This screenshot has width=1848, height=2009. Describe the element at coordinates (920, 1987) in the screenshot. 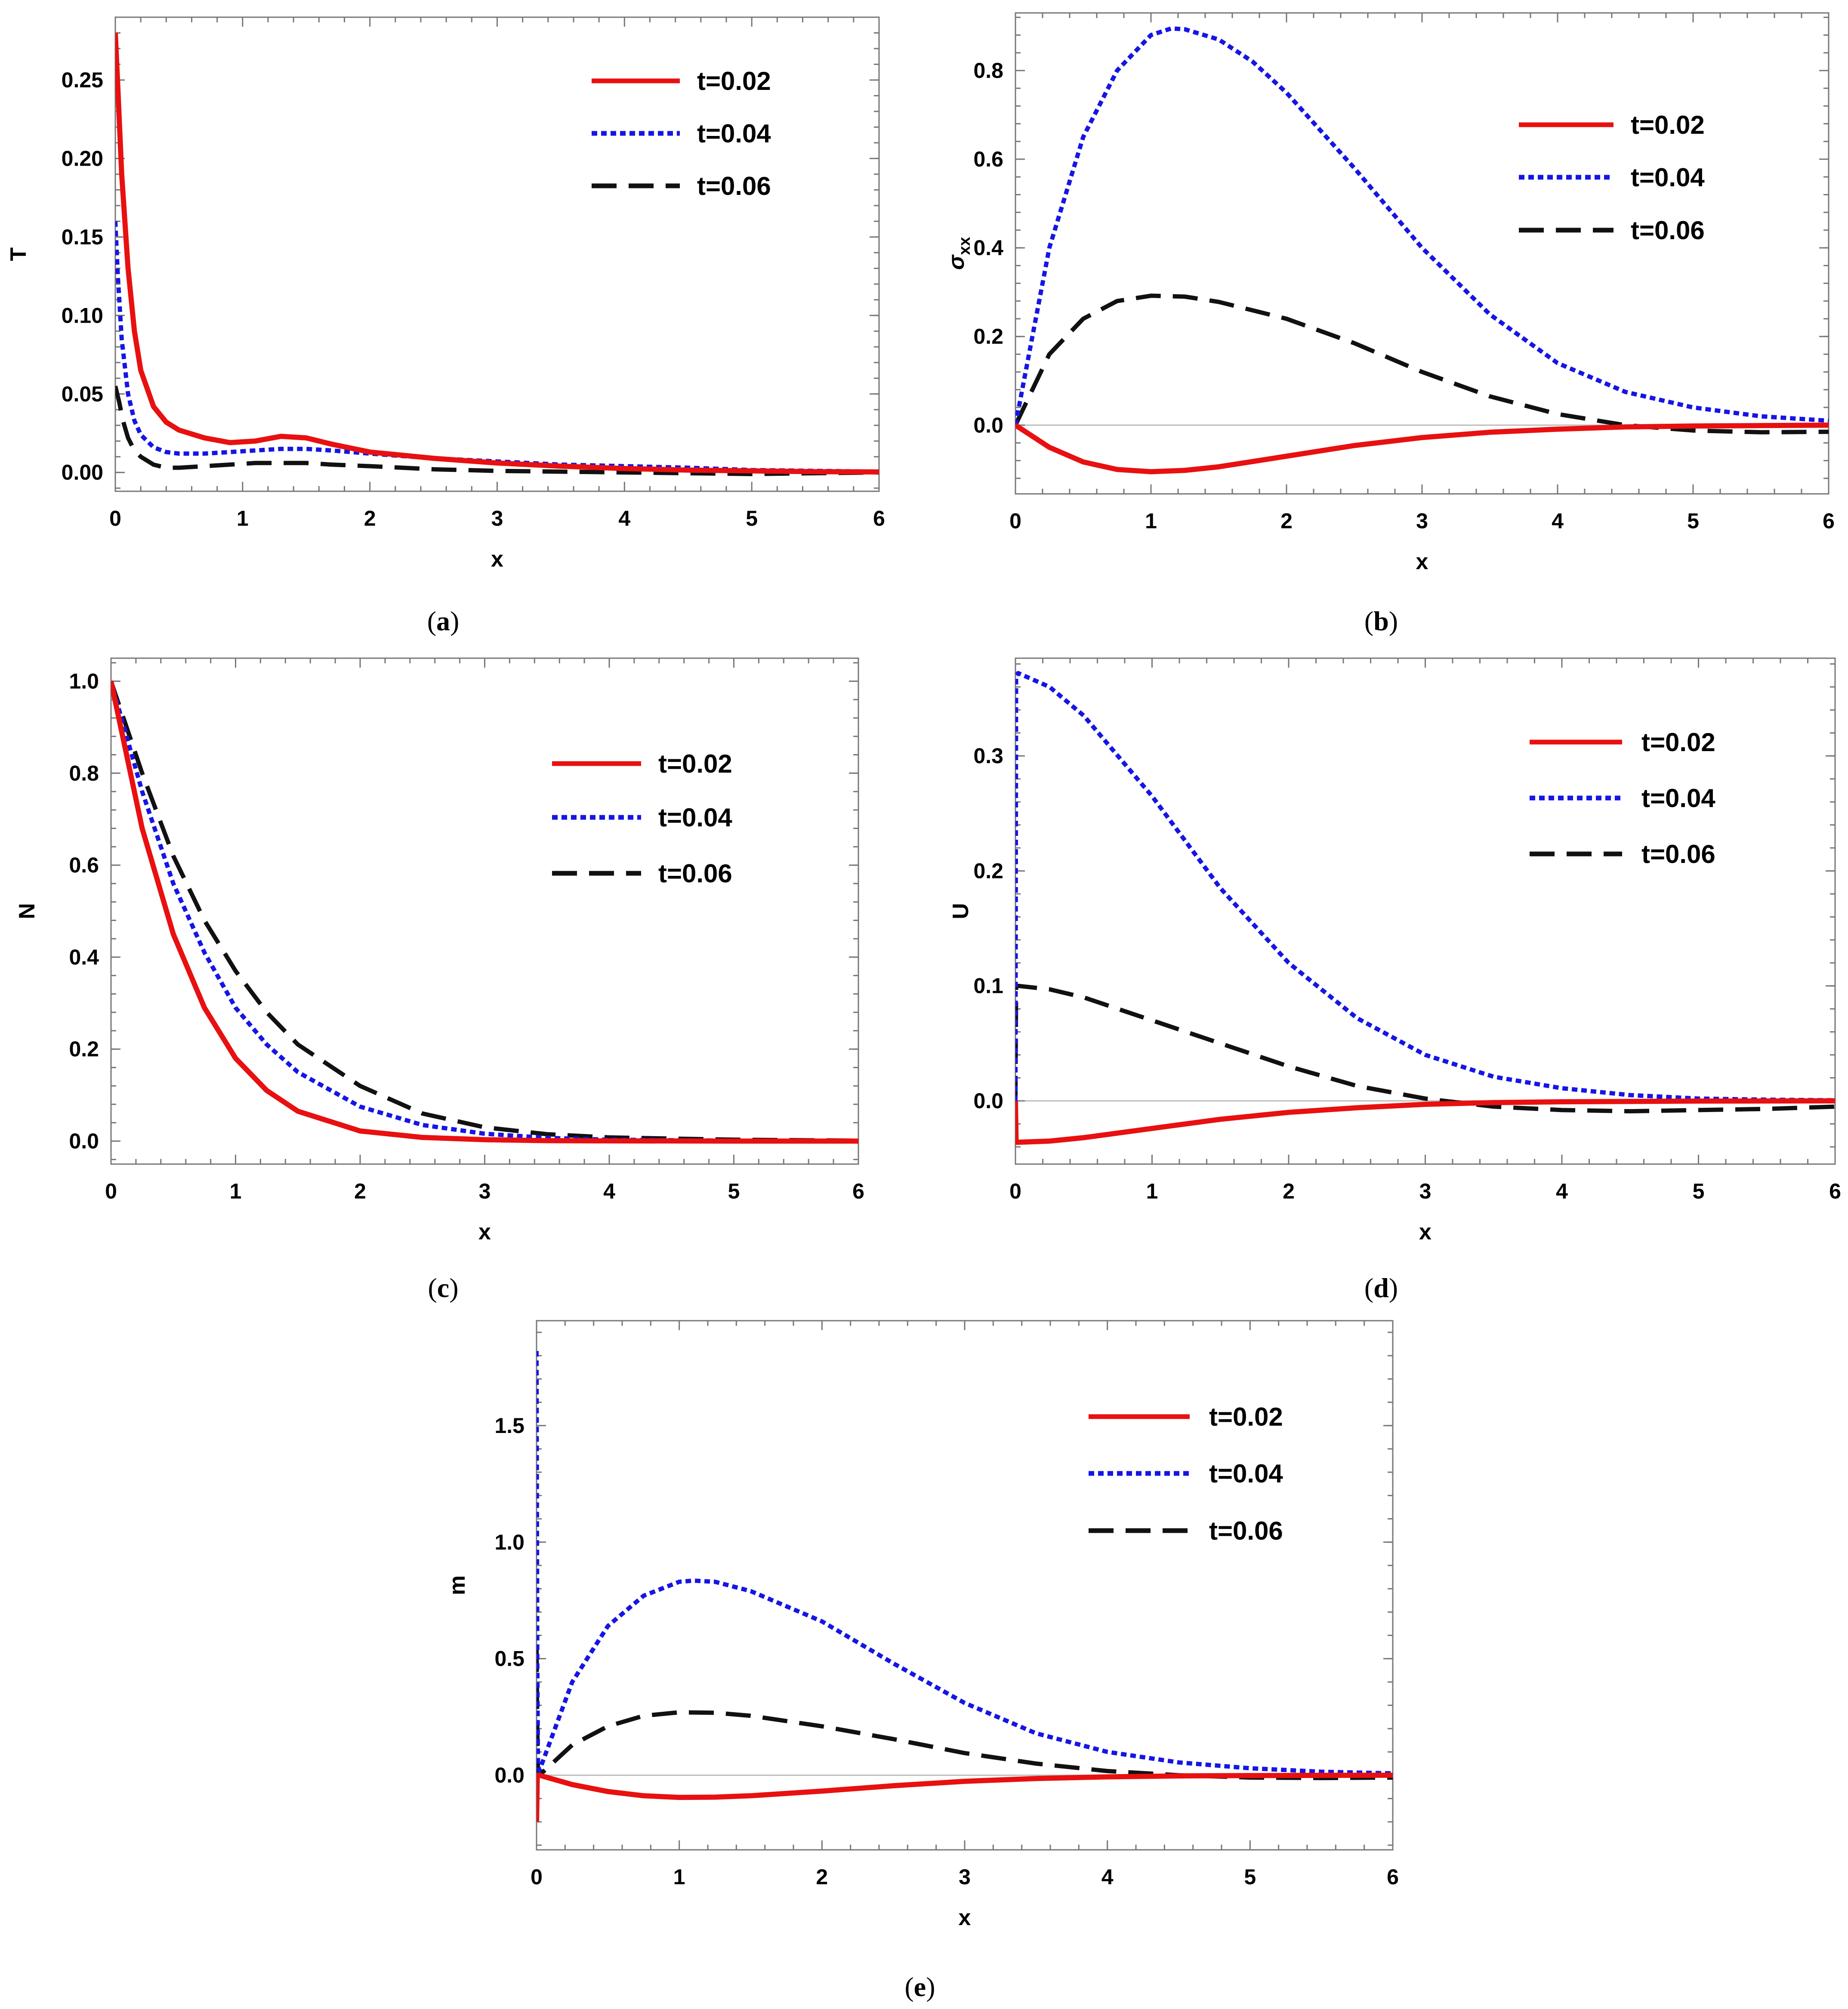

I see `panel-caption-letter: e` at that location.